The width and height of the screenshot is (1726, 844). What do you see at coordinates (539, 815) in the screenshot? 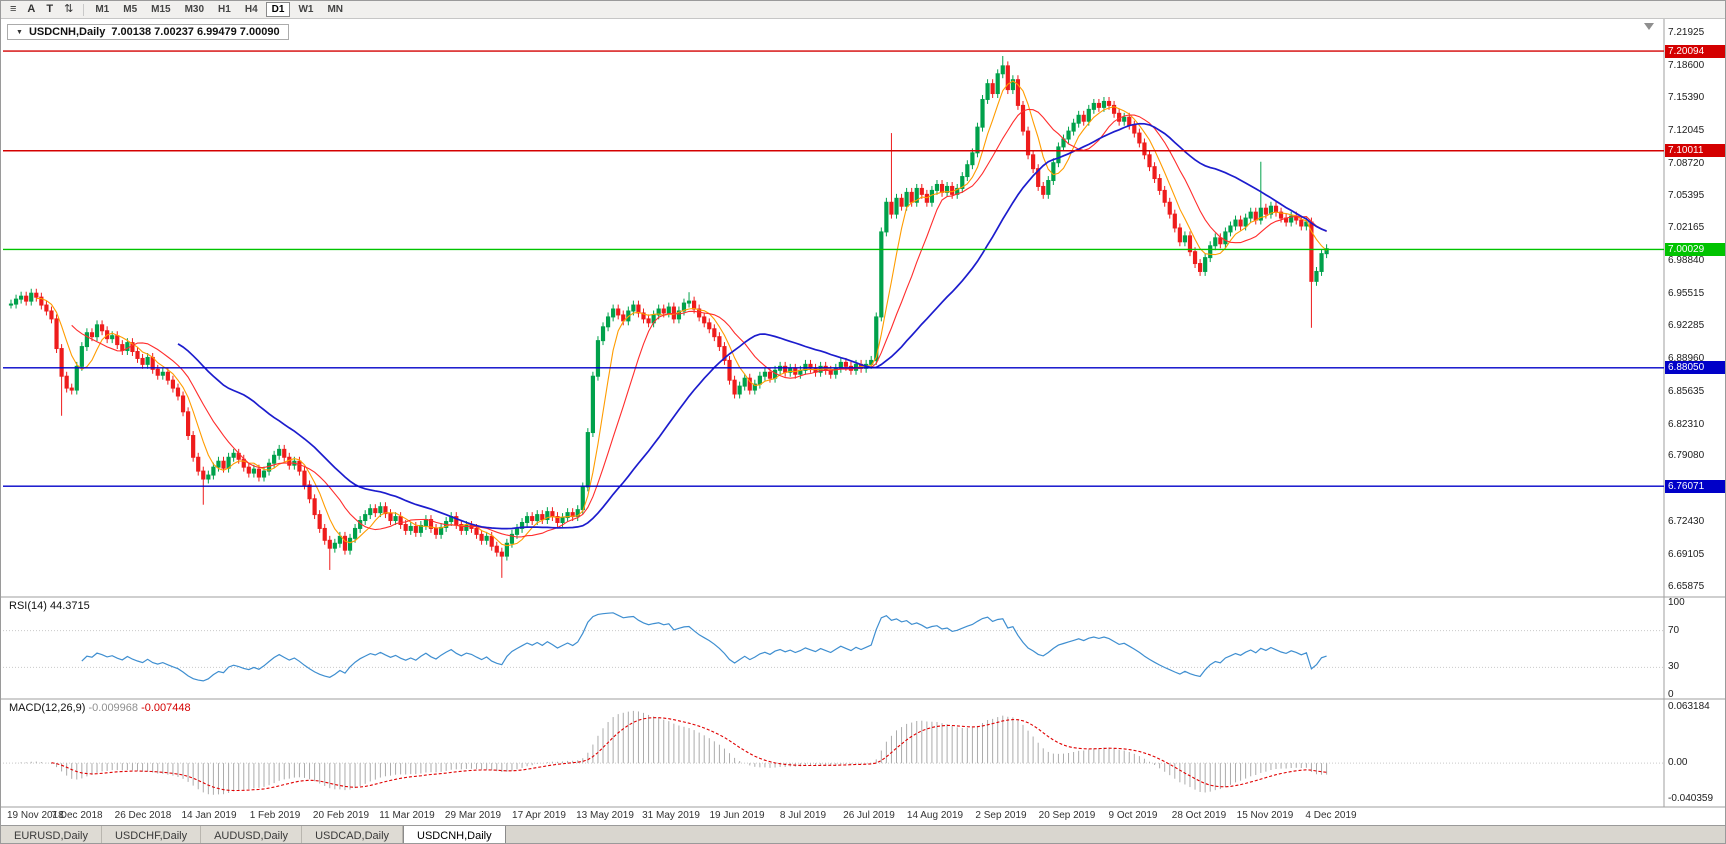
I see `date-axis-label: 17 Apr 2019` at bounding box center [539, 815].